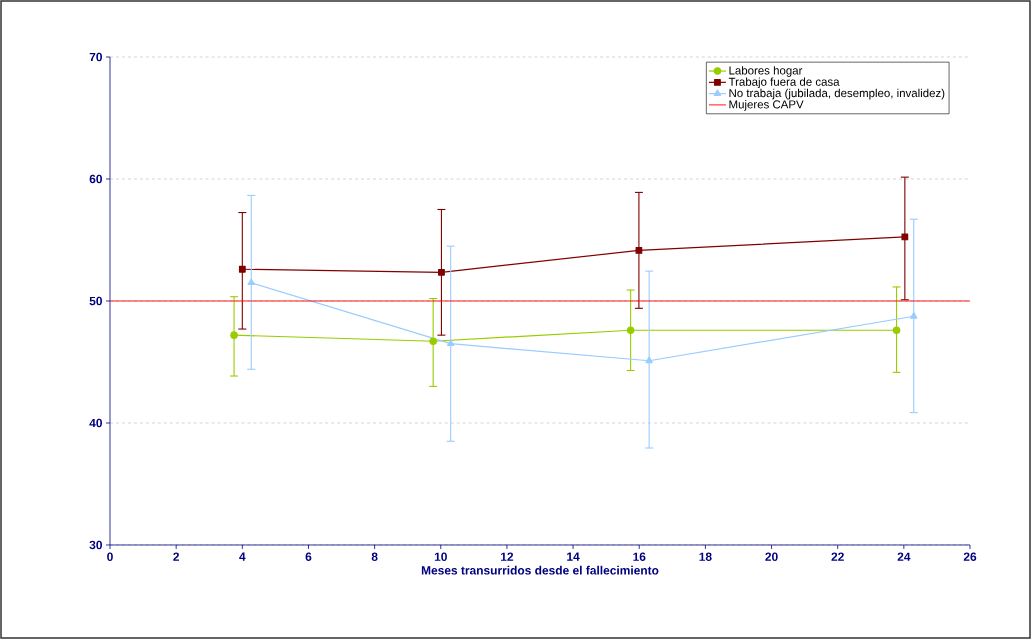 The image size is (1031, 639). Describe the element at coordinates (540, 570) in the screenshot. I see `x-axis-title: Meses transurridos desde el fallecimiento` at that location.